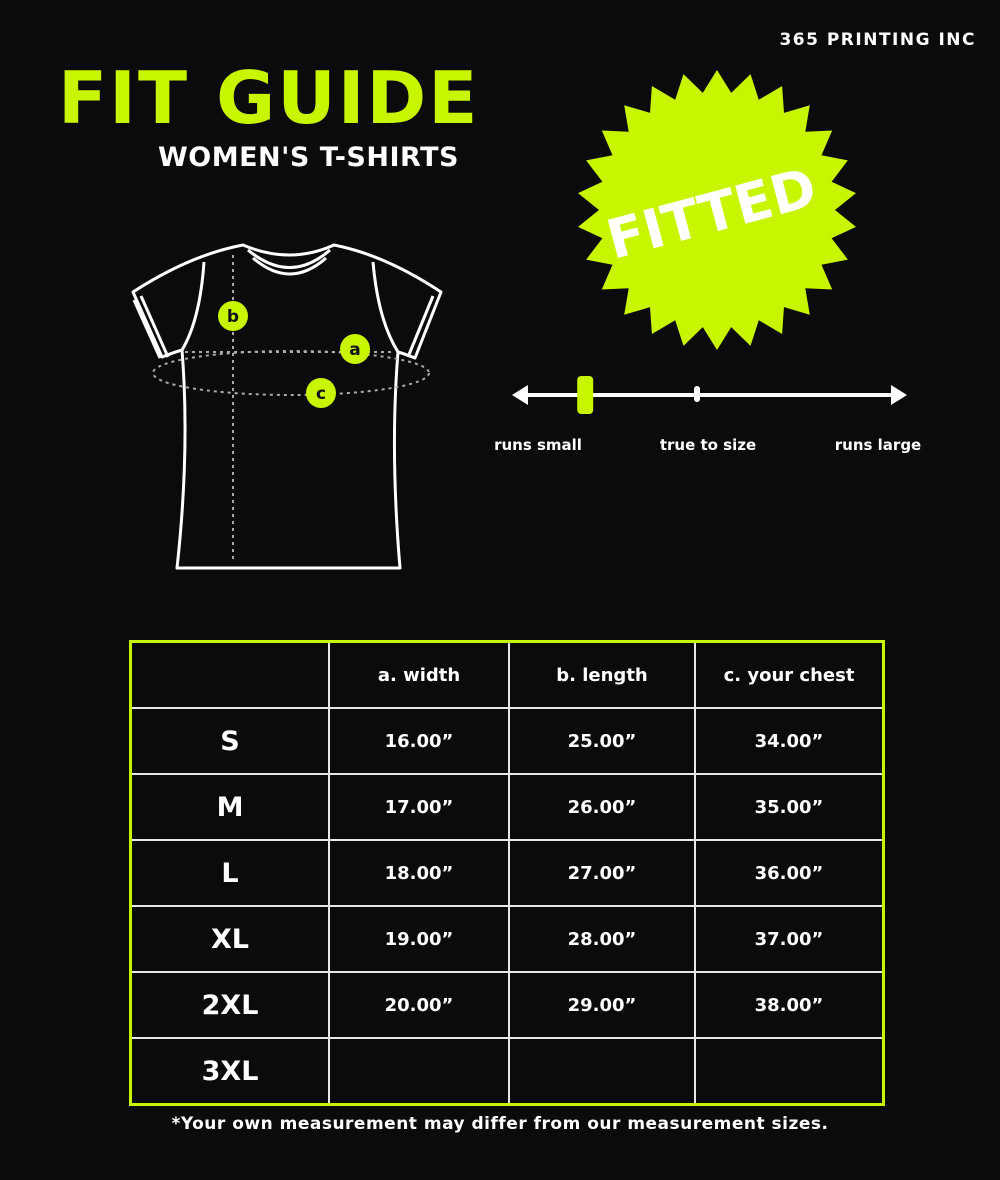 This screenshot has width=1000, height=1180. I want to click on size-label: 3XL, so click(229, 1071).